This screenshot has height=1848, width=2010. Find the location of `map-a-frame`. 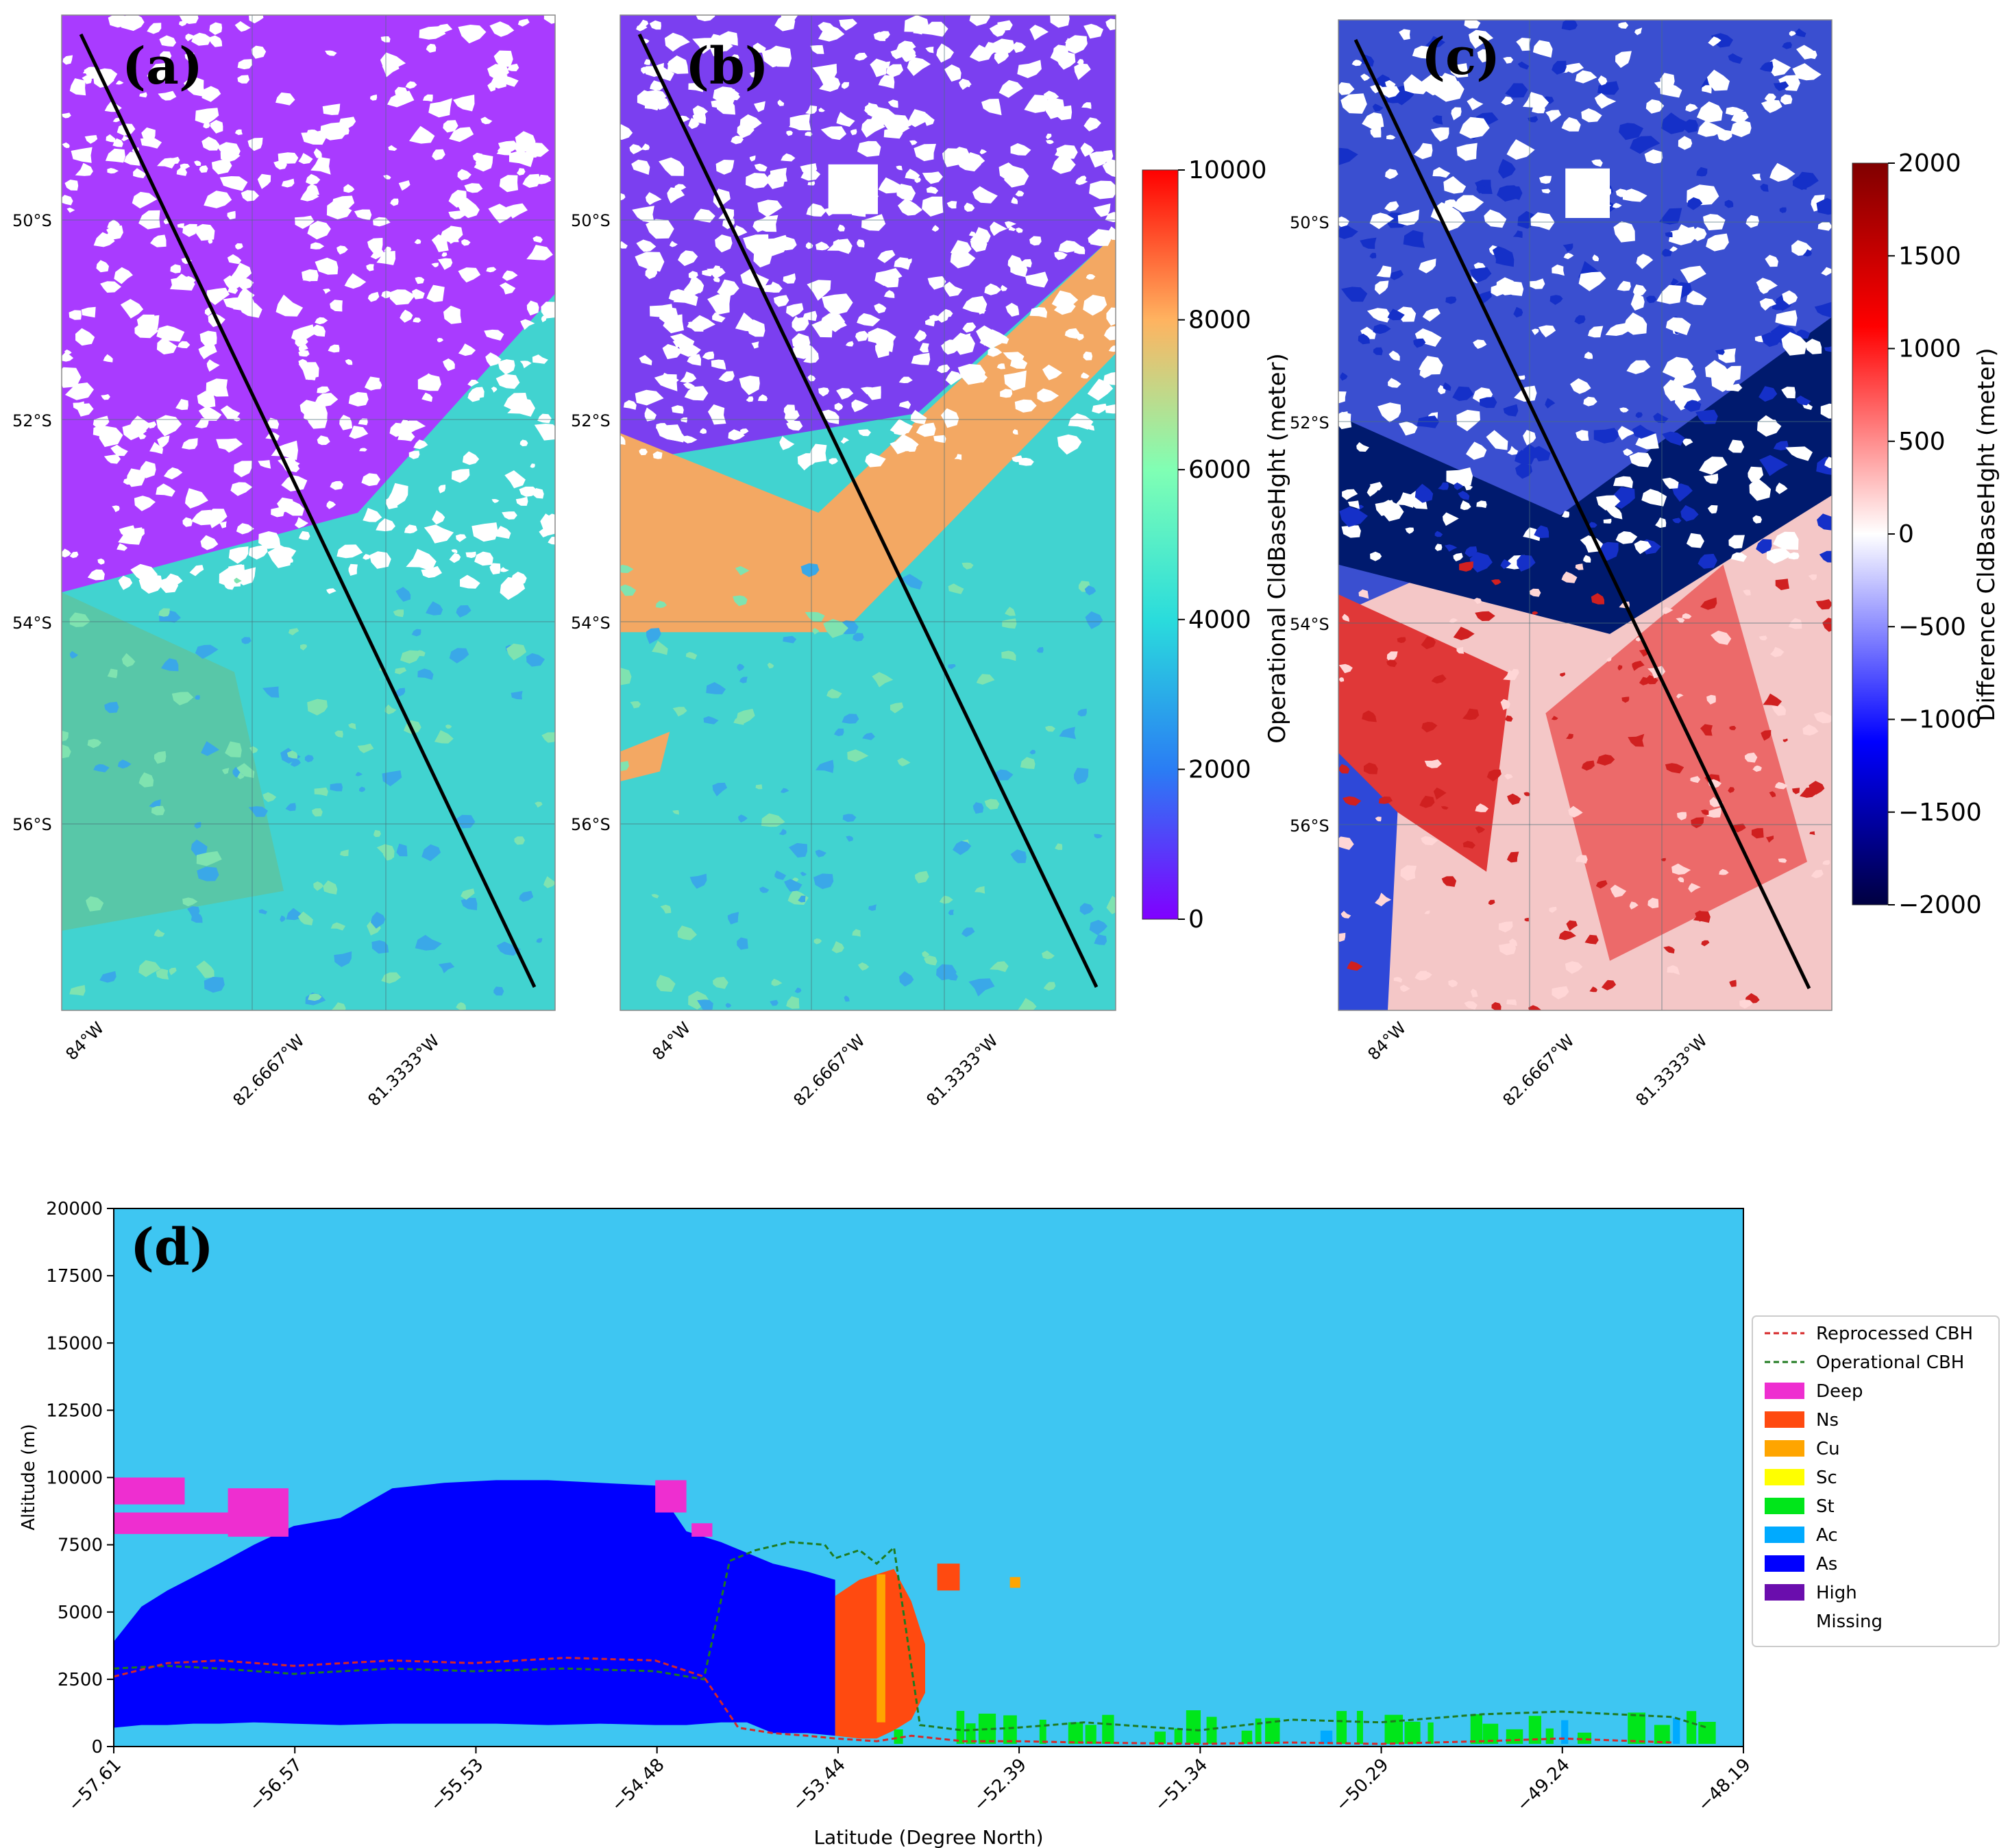

map-a-frame is located at coordinates (308, 512).